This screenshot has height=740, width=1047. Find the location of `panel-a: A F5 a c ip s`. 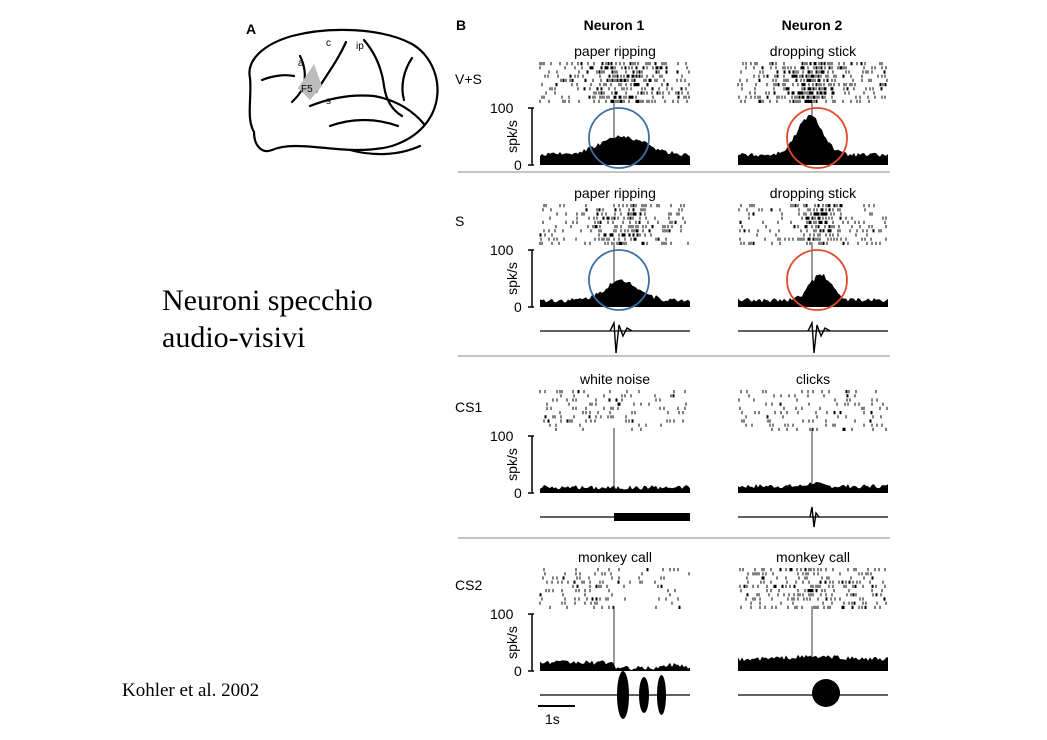

panel-a: A F5 a c ip s is located at coordinates (342, 88).